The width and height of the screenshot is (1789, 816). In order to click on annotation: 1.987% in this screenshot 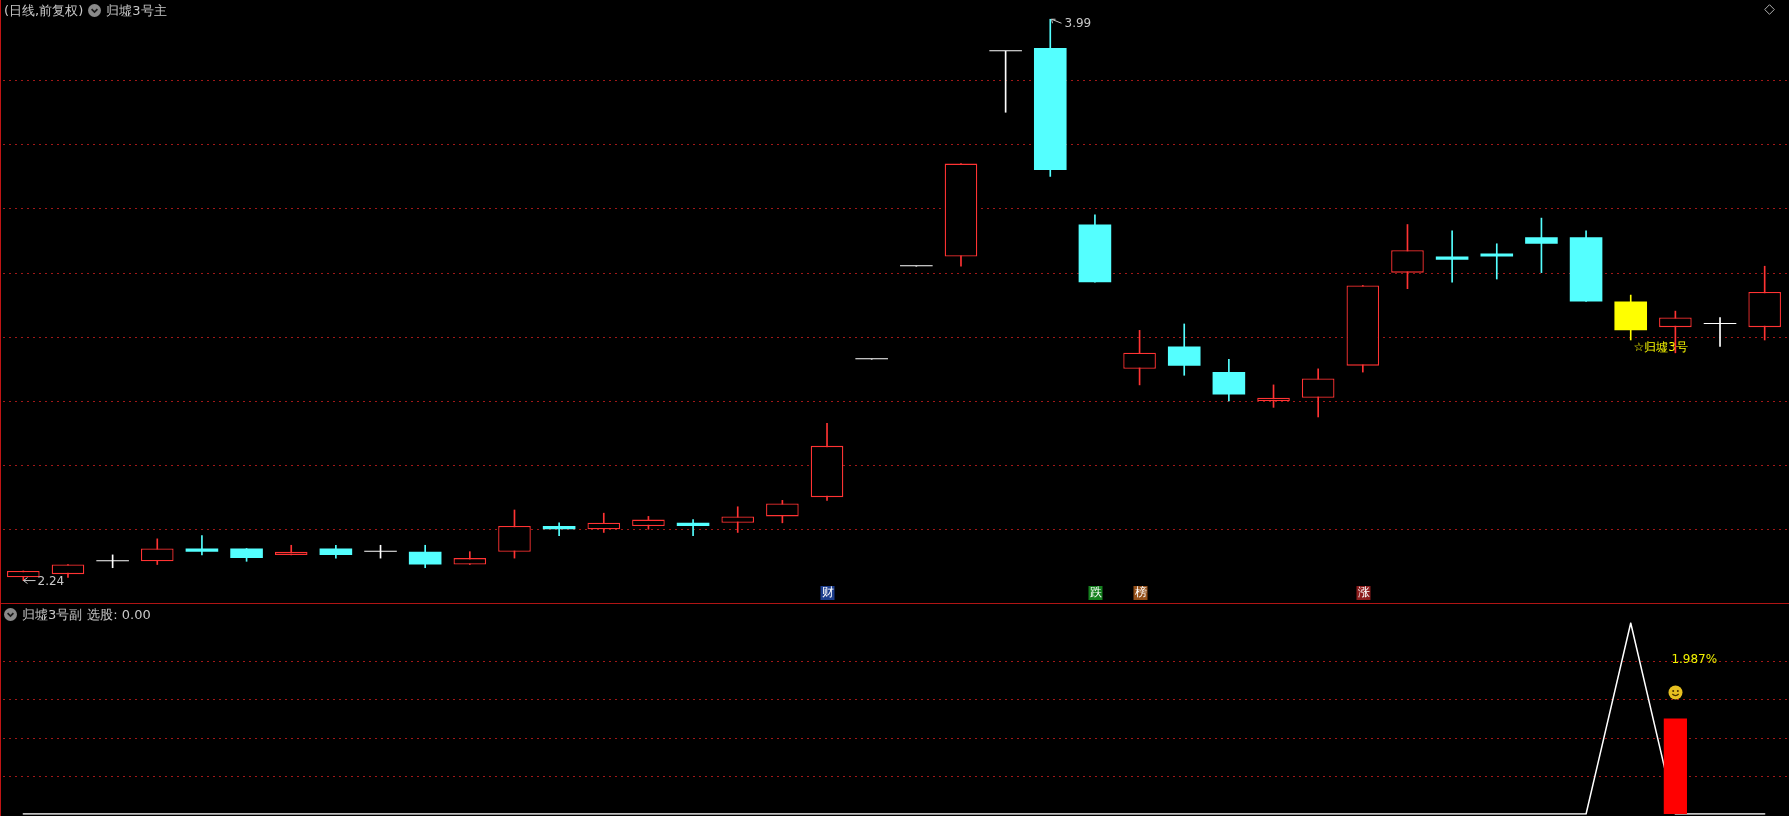, I will do `click(1694, 658)`.